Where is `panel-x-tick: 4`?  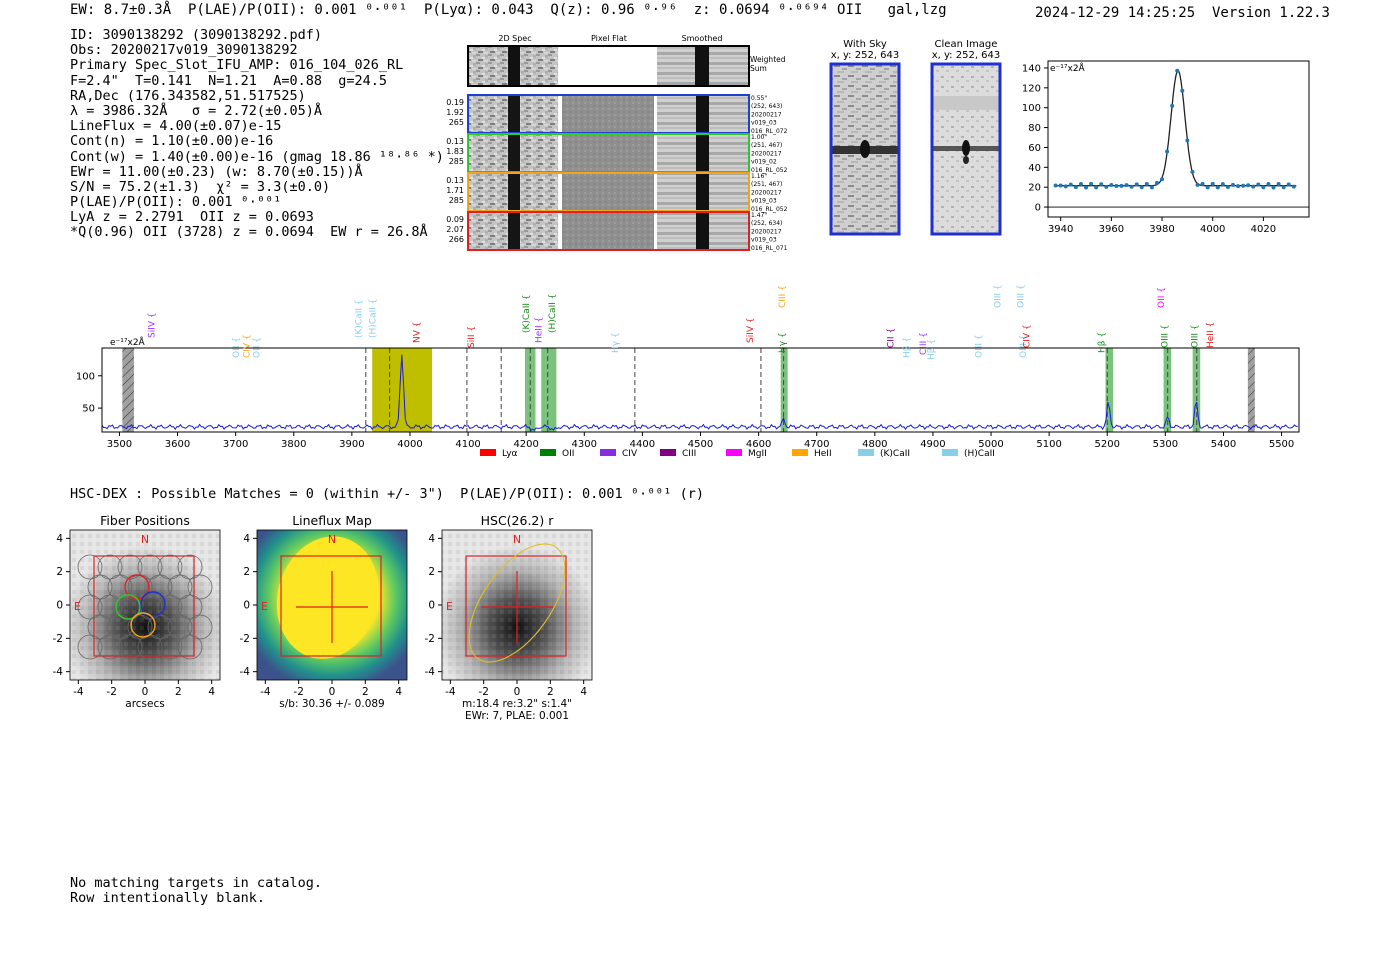 panel-x-tick: 4 is located at coordinates (211, 692).